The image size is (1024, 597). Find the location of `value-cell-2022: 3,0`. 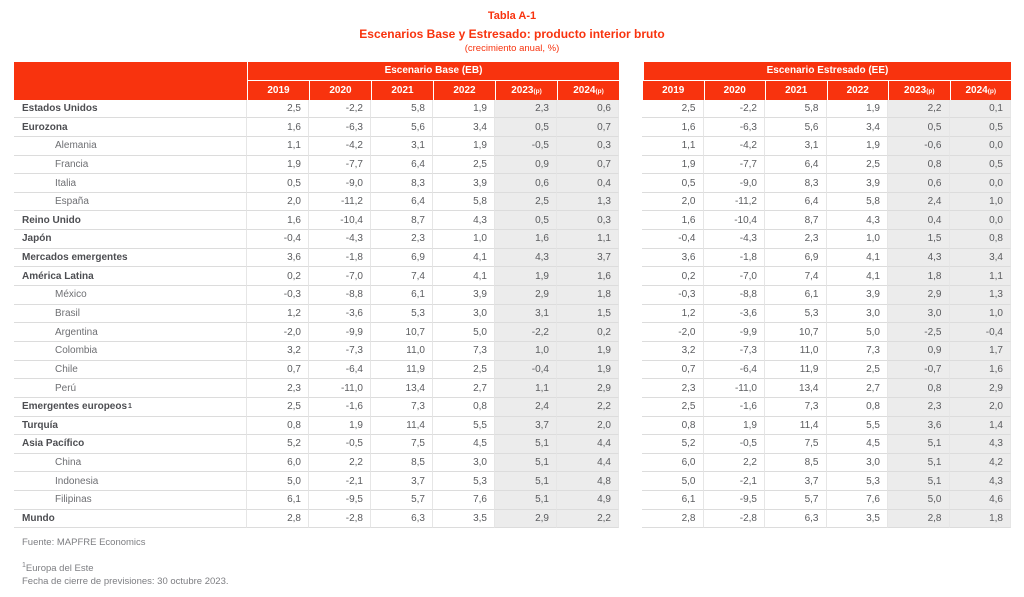

value-cell-2022: 3,0 is located at coordinates (857, 463).